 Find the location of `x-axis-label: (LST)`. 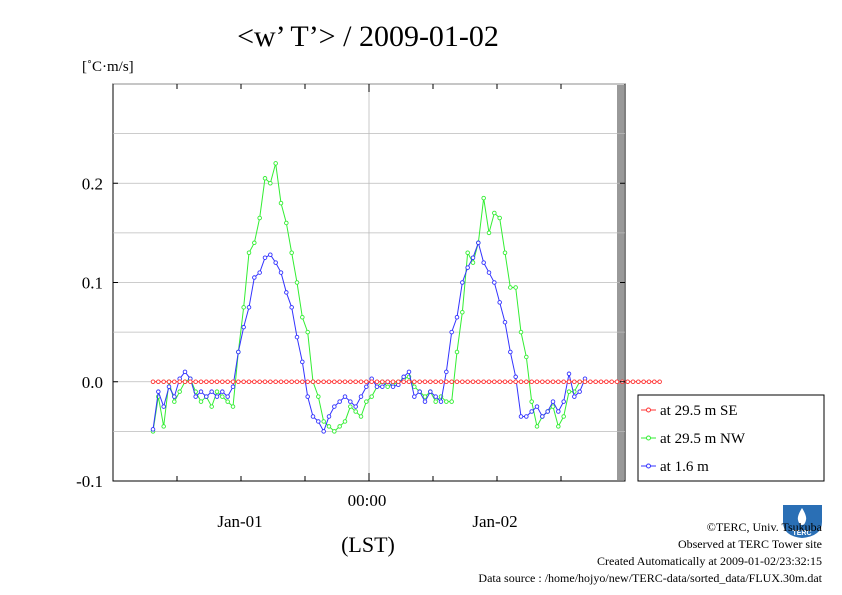

x-axis-label: (LST) is located at coordinates (368, 544).